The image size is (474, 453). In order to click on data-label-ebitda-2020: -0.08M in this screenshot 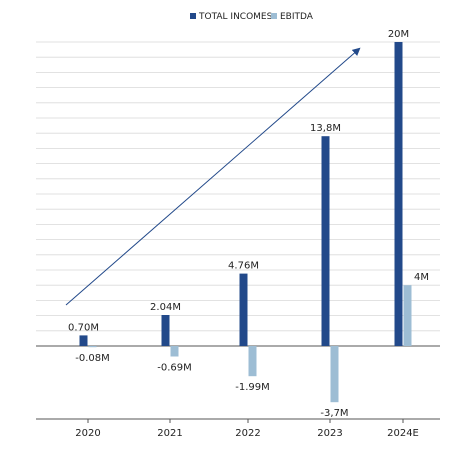, I will do `click(92, 358)`.